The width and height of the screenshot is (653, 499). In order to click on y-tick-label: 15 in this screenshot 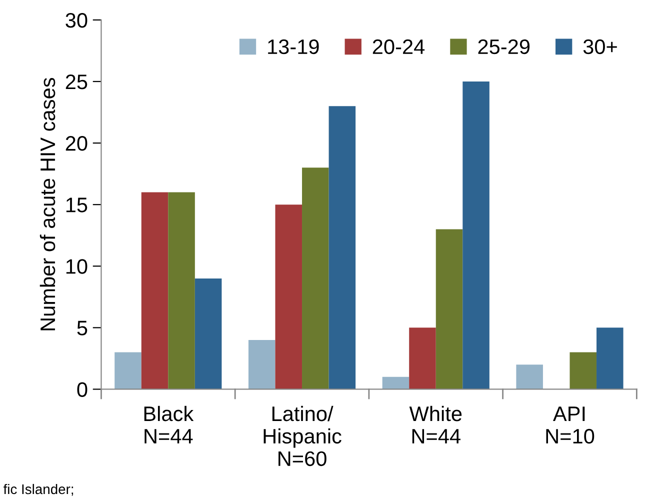, I will do `click(77, 205)`.